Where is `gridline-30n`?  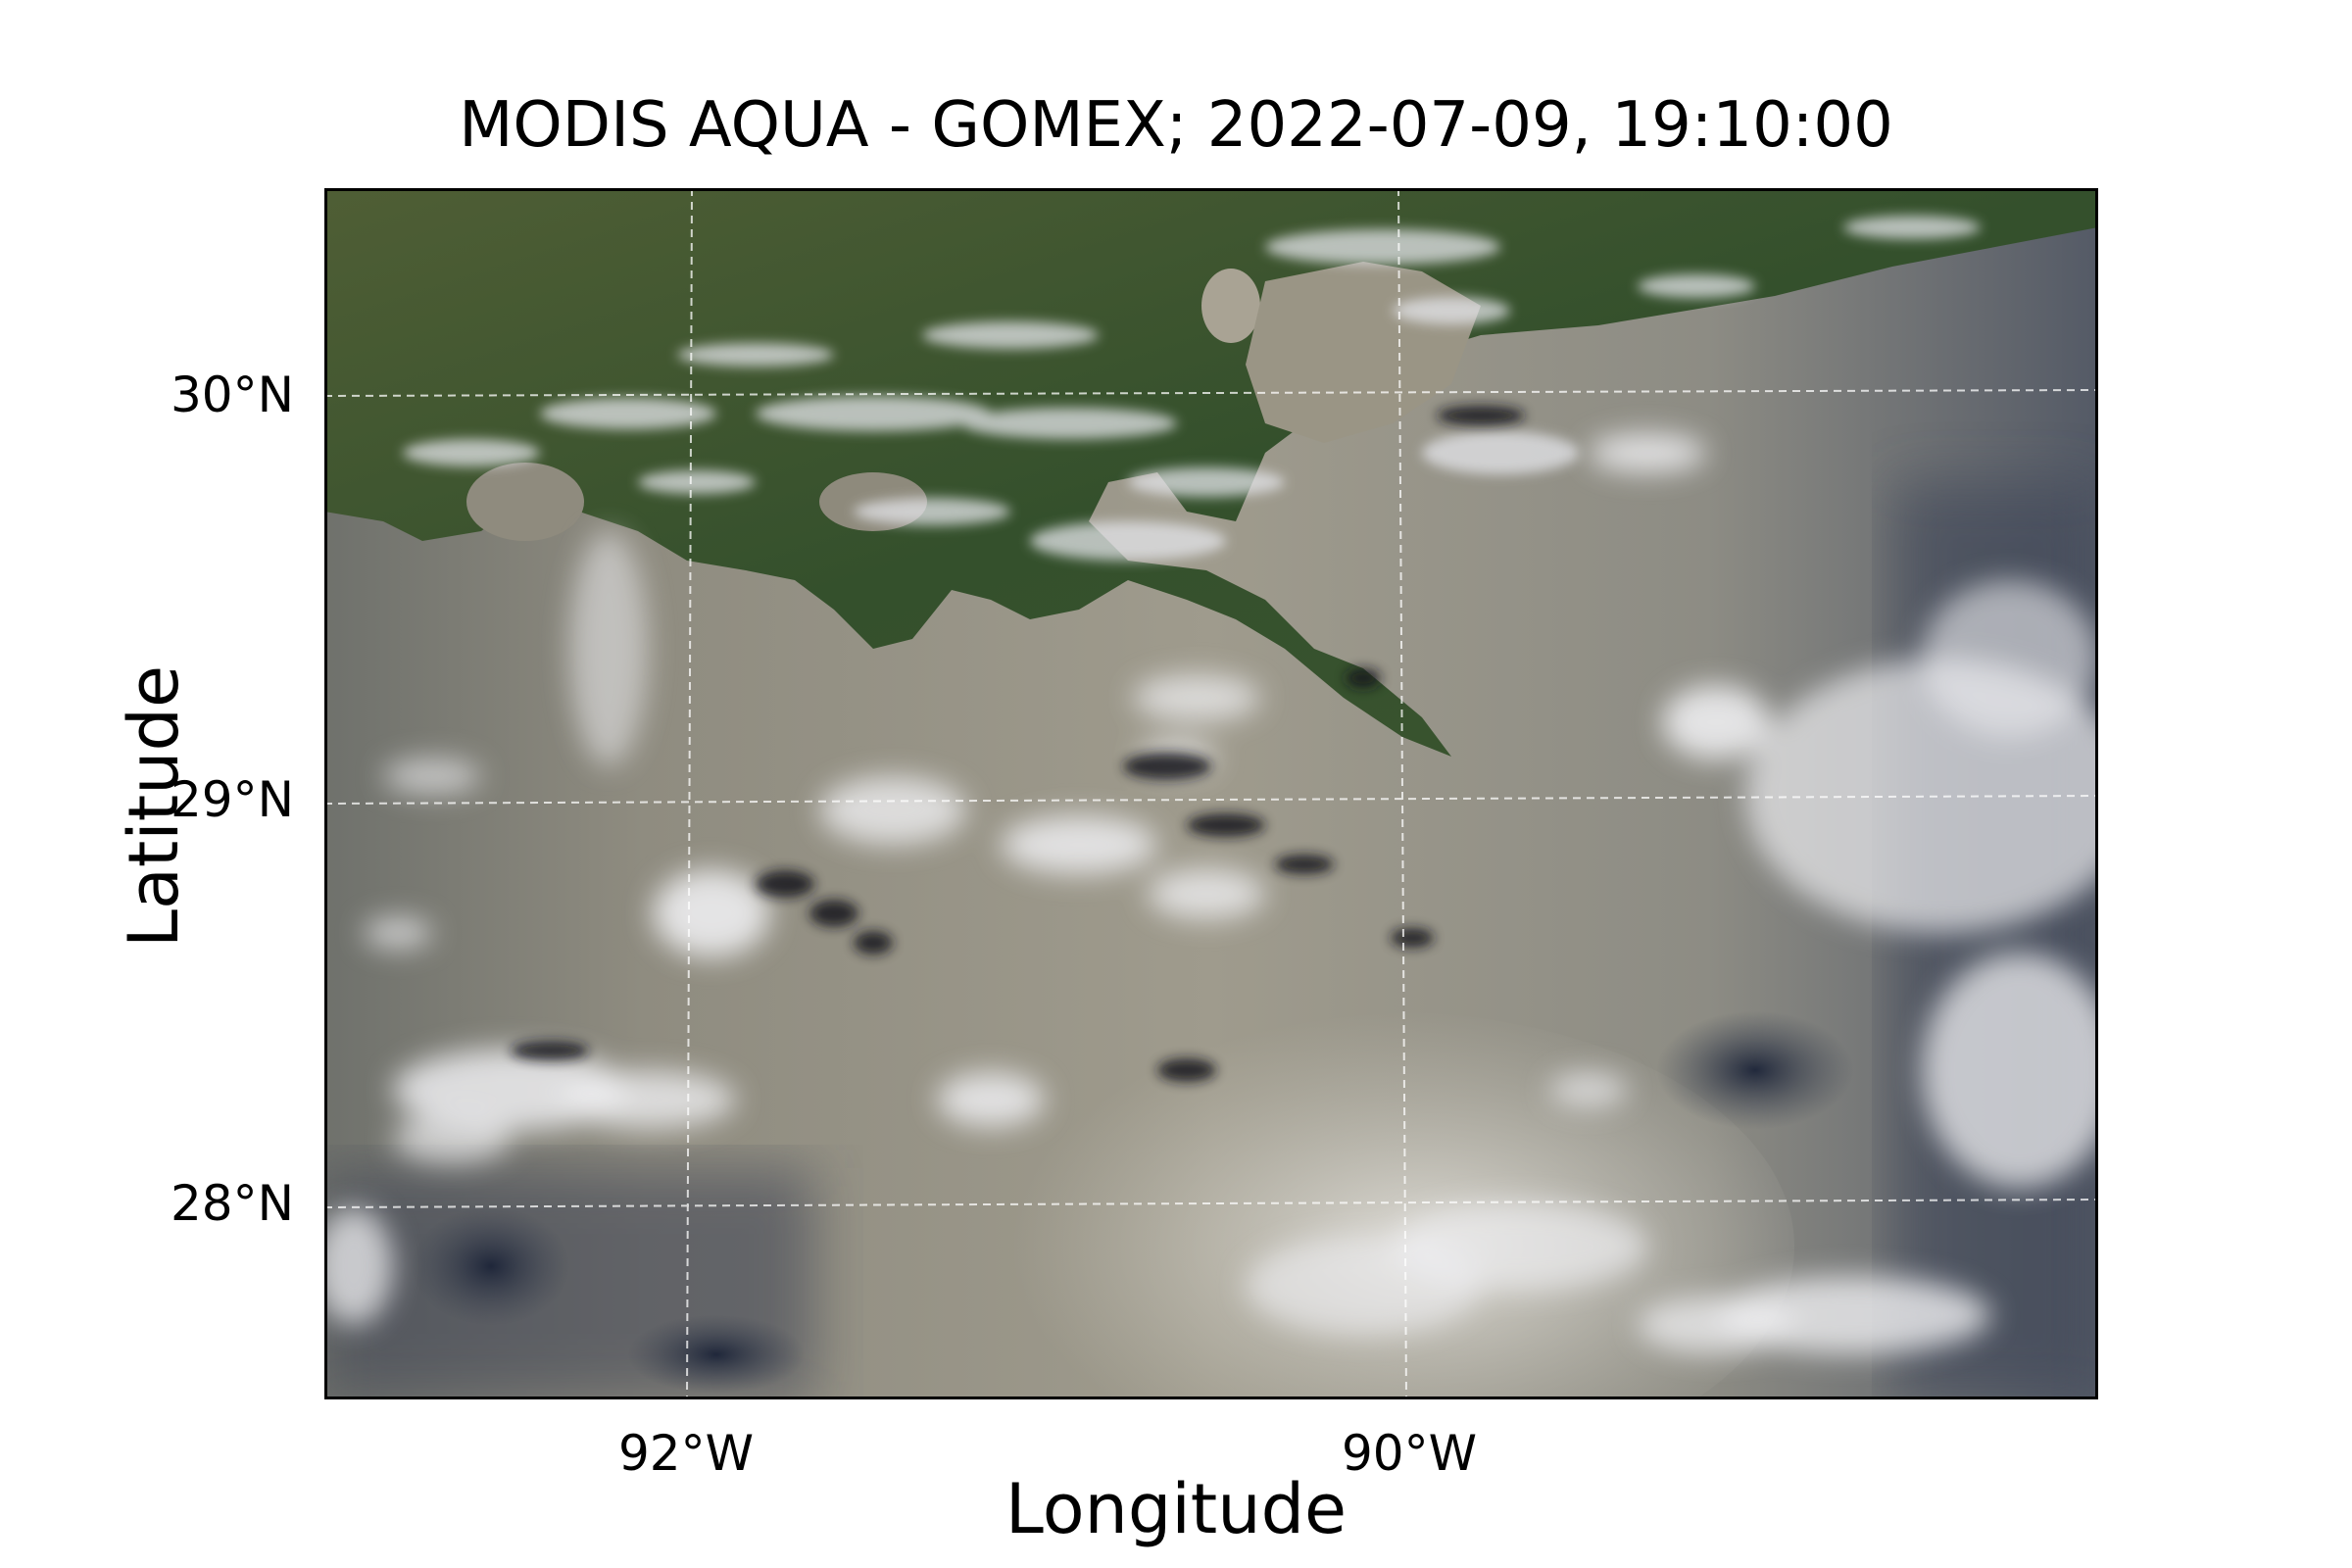
gridline-30n is located at coordinates (1211, 393).